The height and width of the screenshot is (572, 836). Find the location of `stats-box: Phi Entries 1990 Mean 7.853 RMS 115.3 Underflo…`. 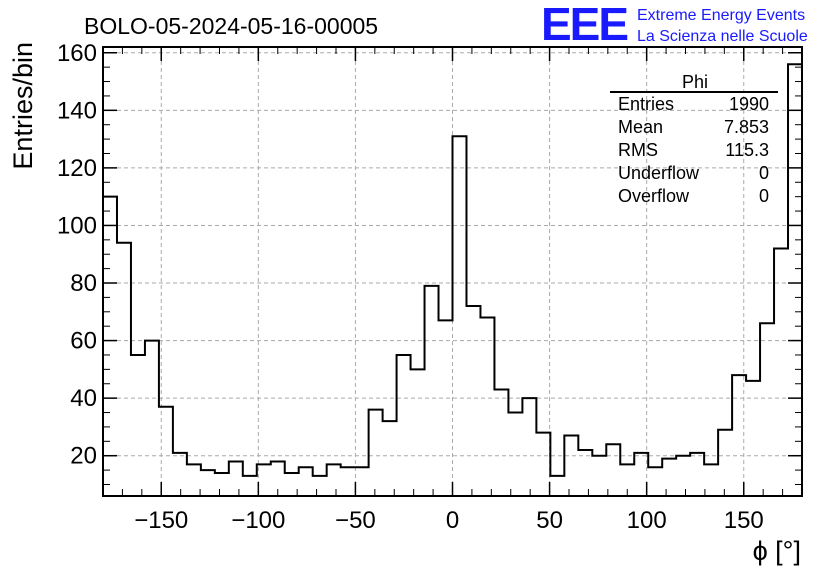

stats-box: Phi Entries 1990 Mean 7.853 RMS 115.3 Underflo… is located at coordinates (694, 139).